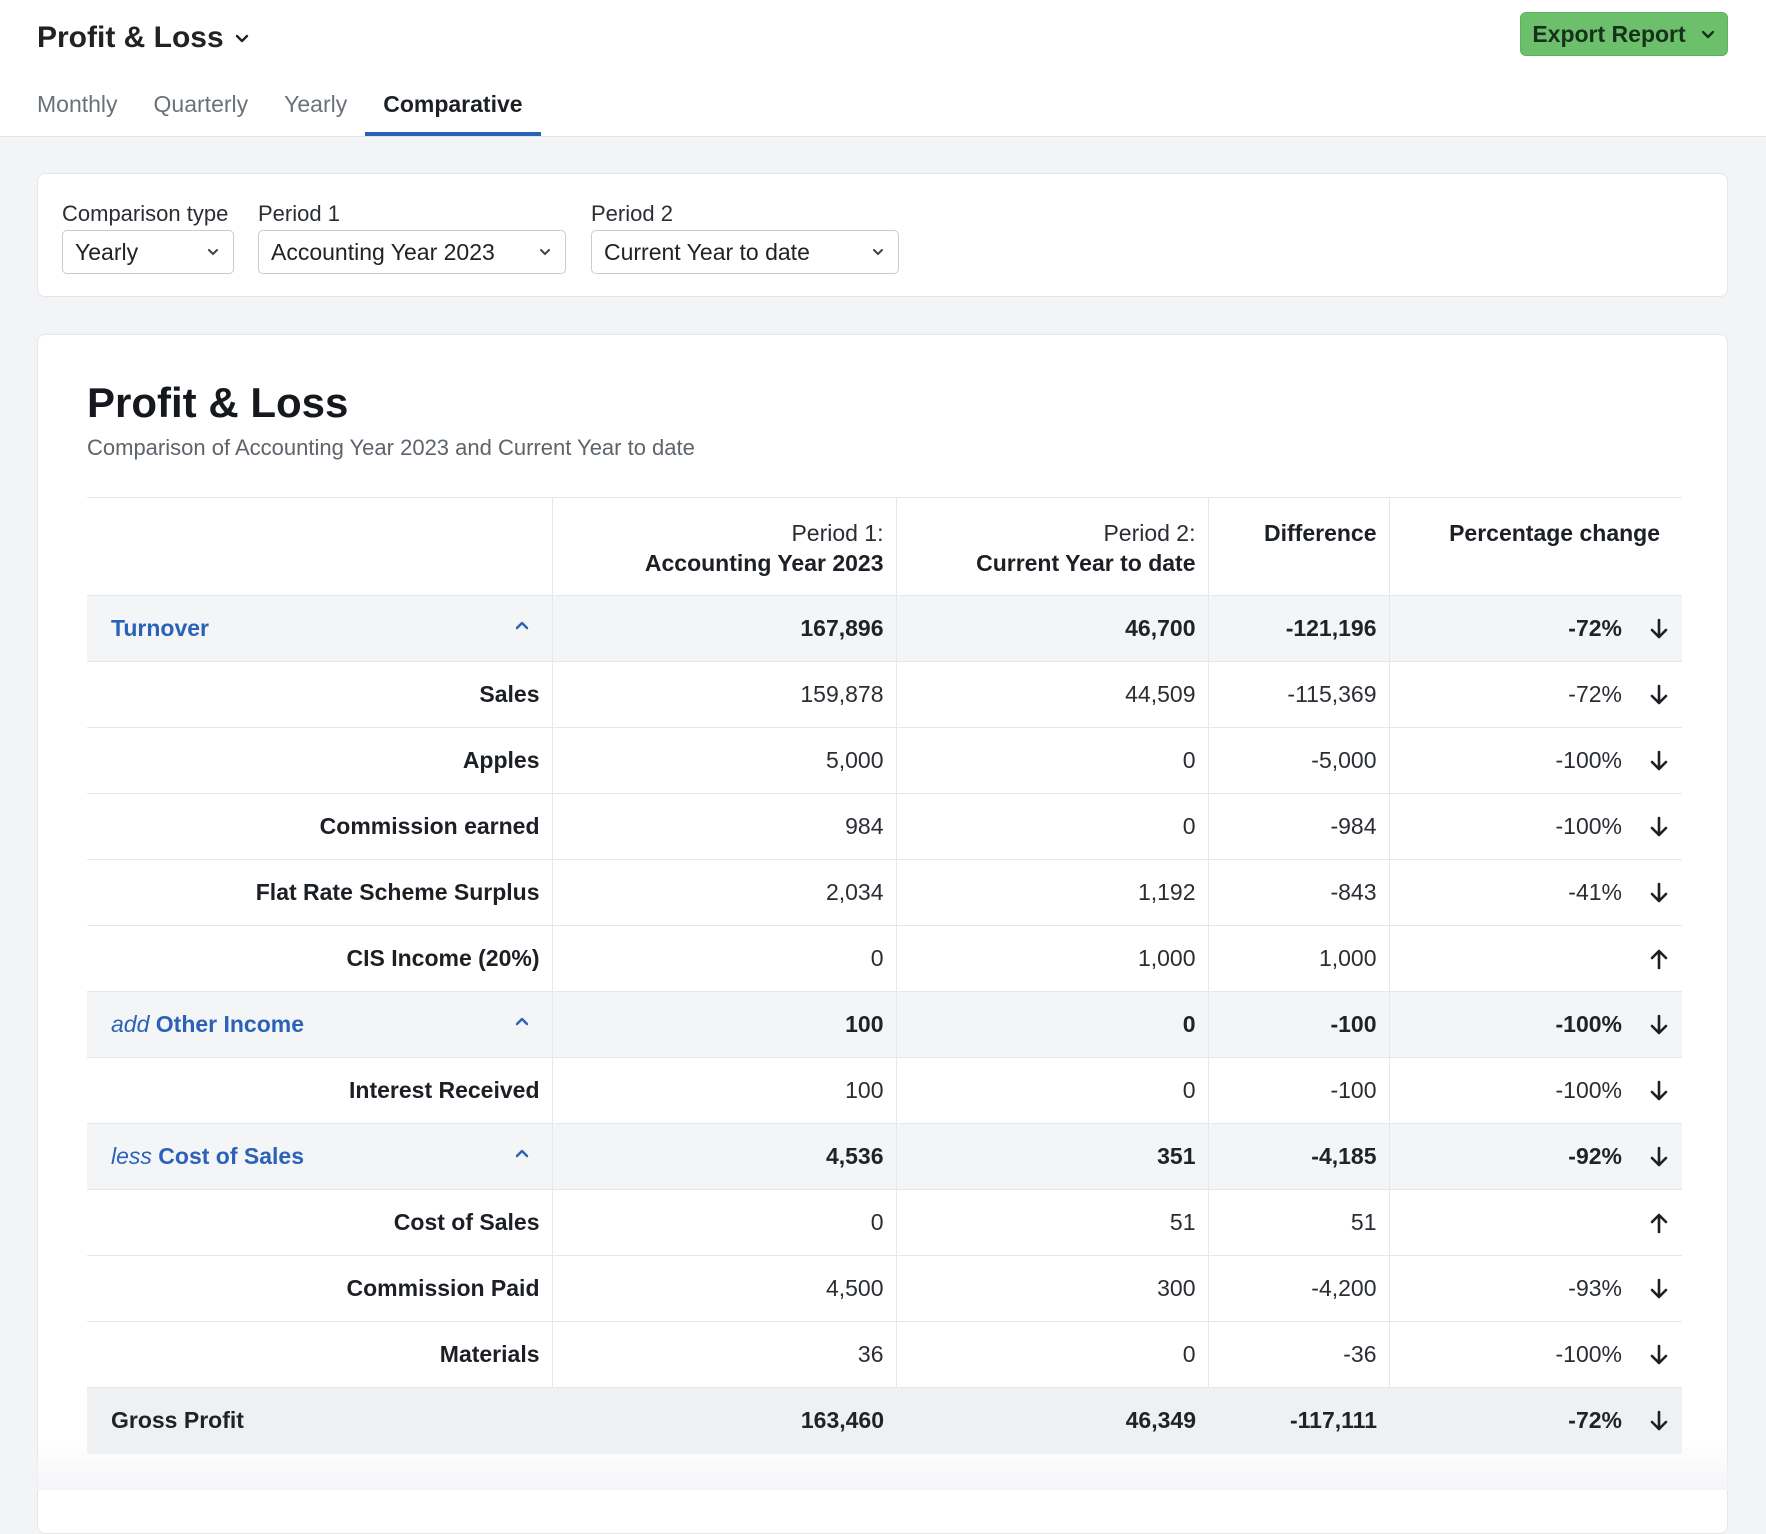 This screenshot has height=1534, width=1766. Describe the element at coordinates (1535, 1156) in the screenshot. I see `percentage-cell: -92%` at that location.